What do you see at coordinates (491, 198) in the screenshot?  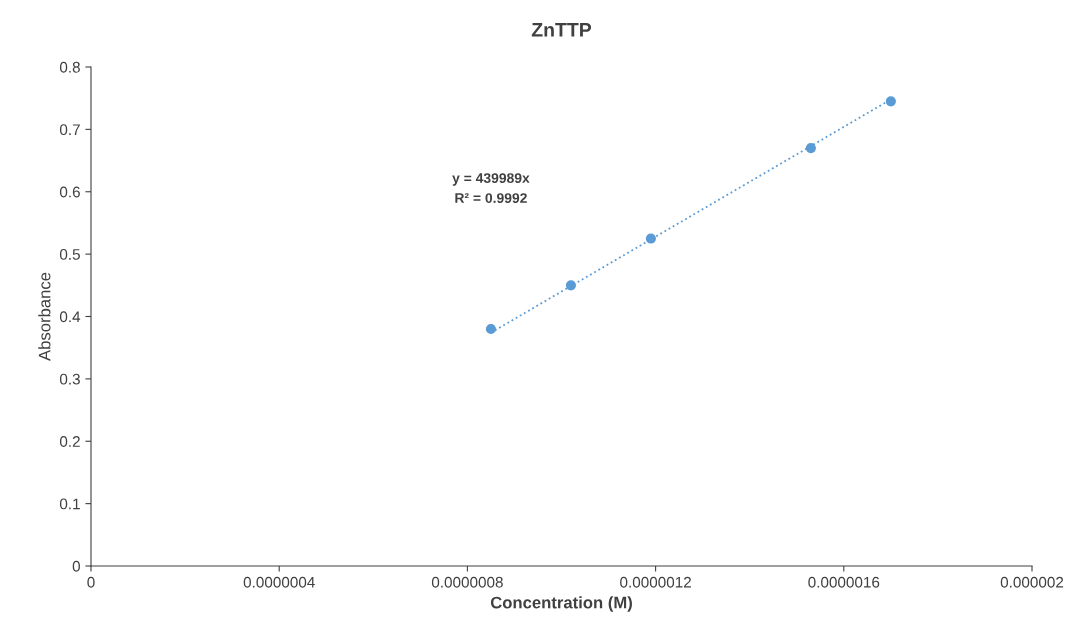 I see `annotation: R² = 0.9992` at bounding box center [491, 198].